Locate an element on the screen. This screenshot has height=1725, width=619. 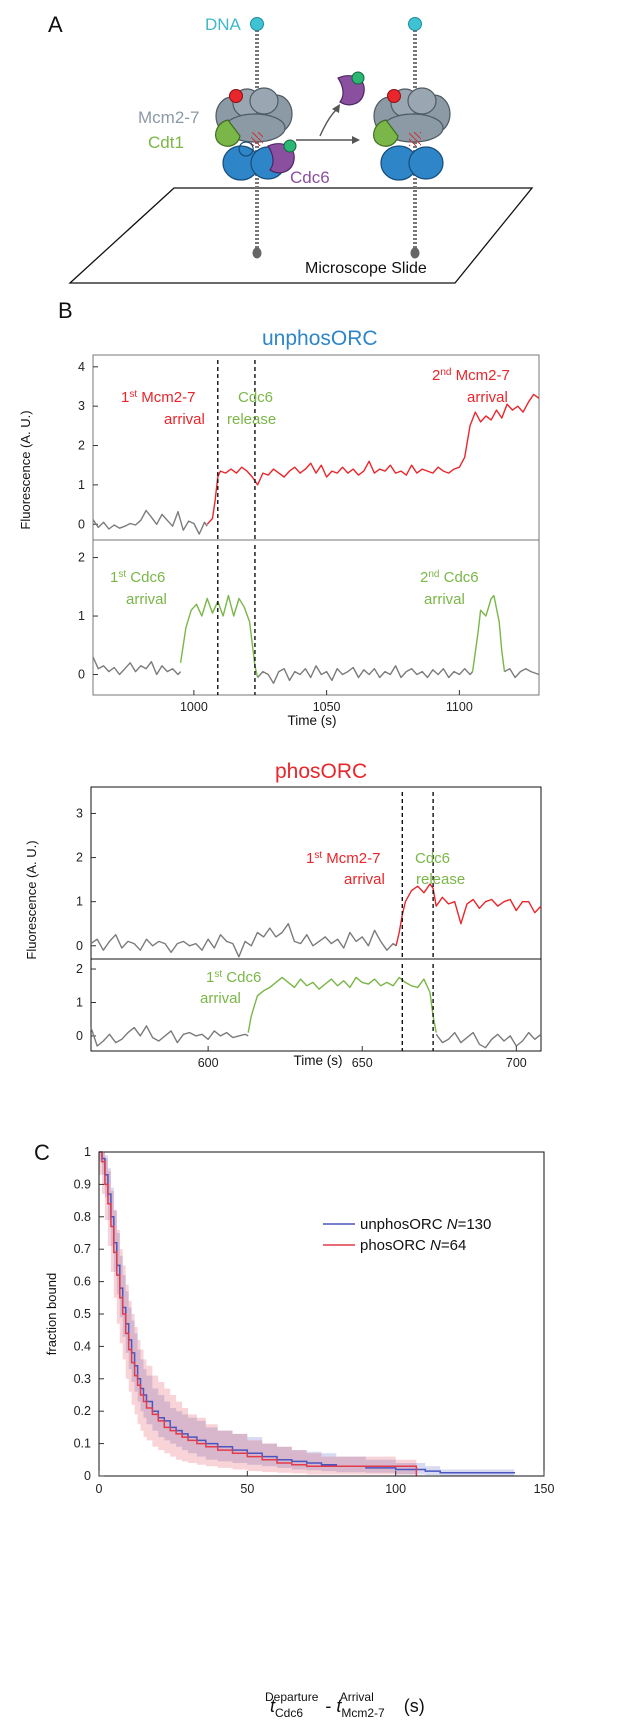
phos-bottom-frame is located at coordinates (316, 1005).